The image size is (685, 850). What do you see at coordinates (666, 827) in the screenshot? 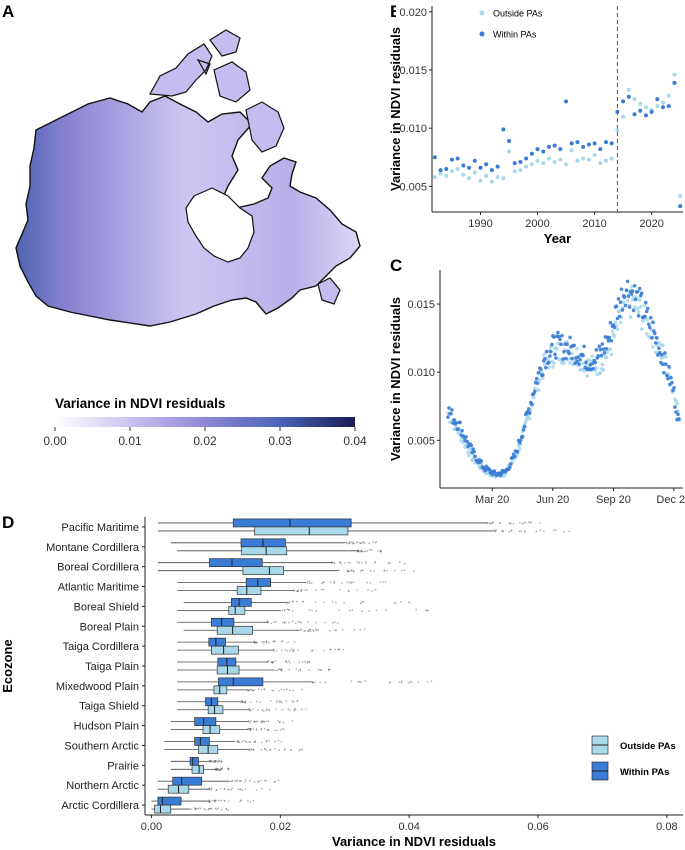
I see `x-tick-label: 0.08` at bounding box center [666, 827].